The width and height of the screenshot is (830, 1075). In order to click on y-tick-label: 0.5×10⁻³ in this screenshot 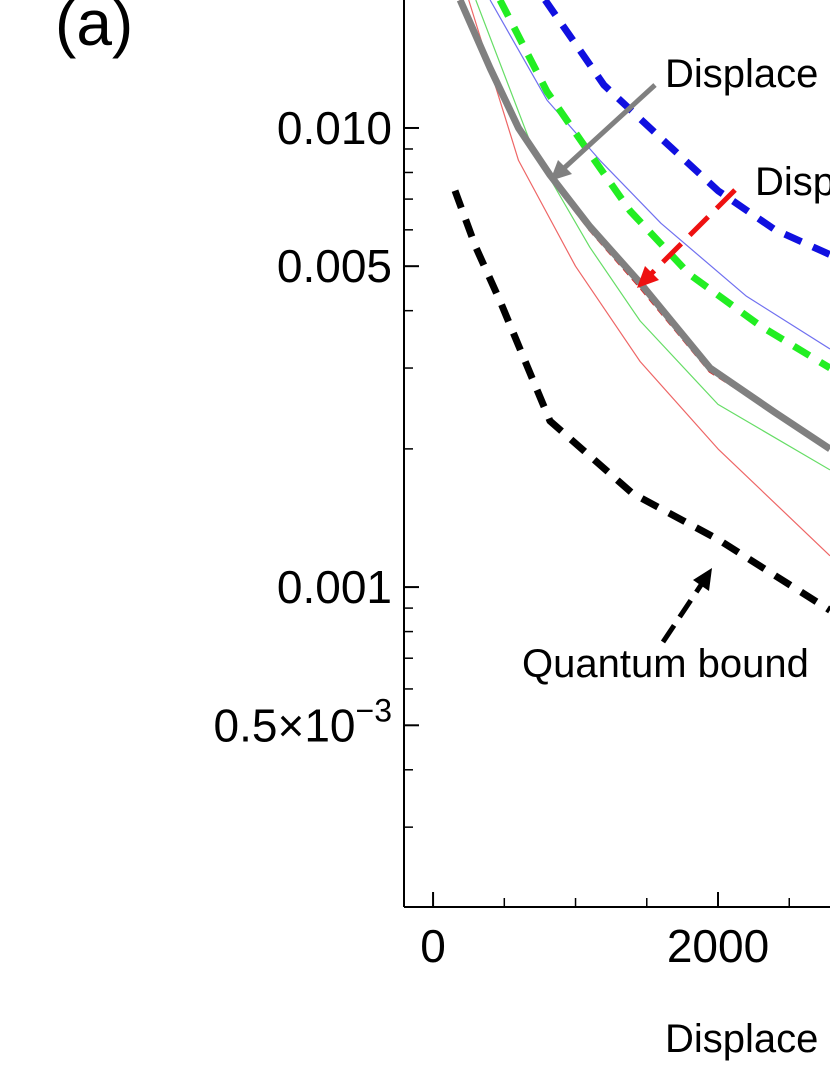, I will do `click(303, 721)`.